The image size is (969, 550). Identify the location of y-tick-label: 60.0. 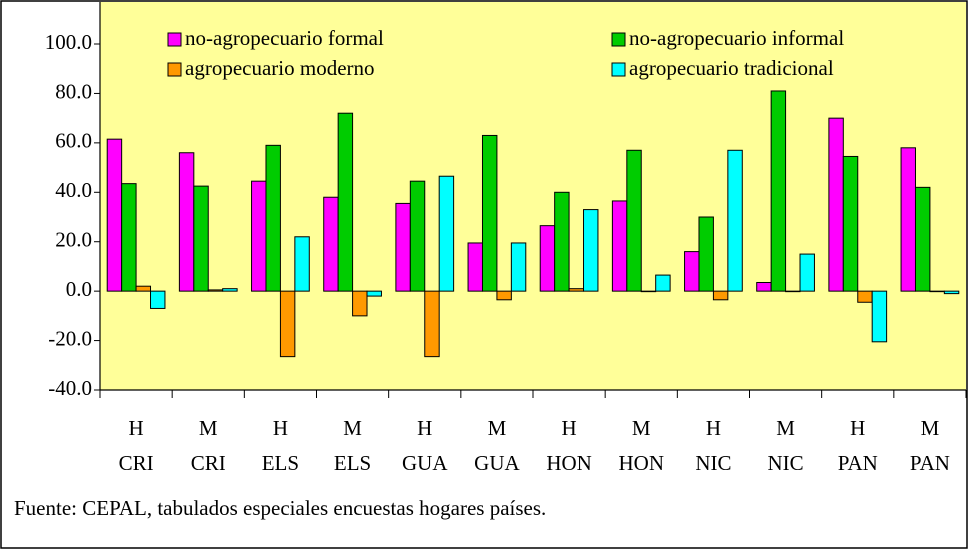
(73, 141).